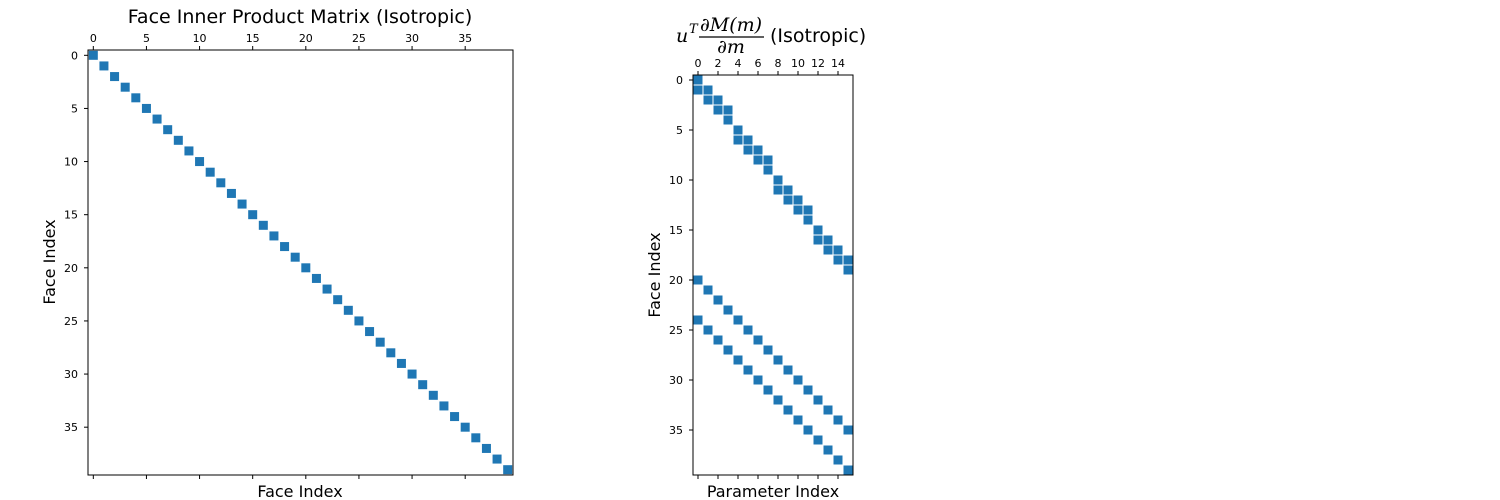 This screenshot has height=500, width=1500. I want to click on chart1-nonzero-r31-c31, so click(423, 385).